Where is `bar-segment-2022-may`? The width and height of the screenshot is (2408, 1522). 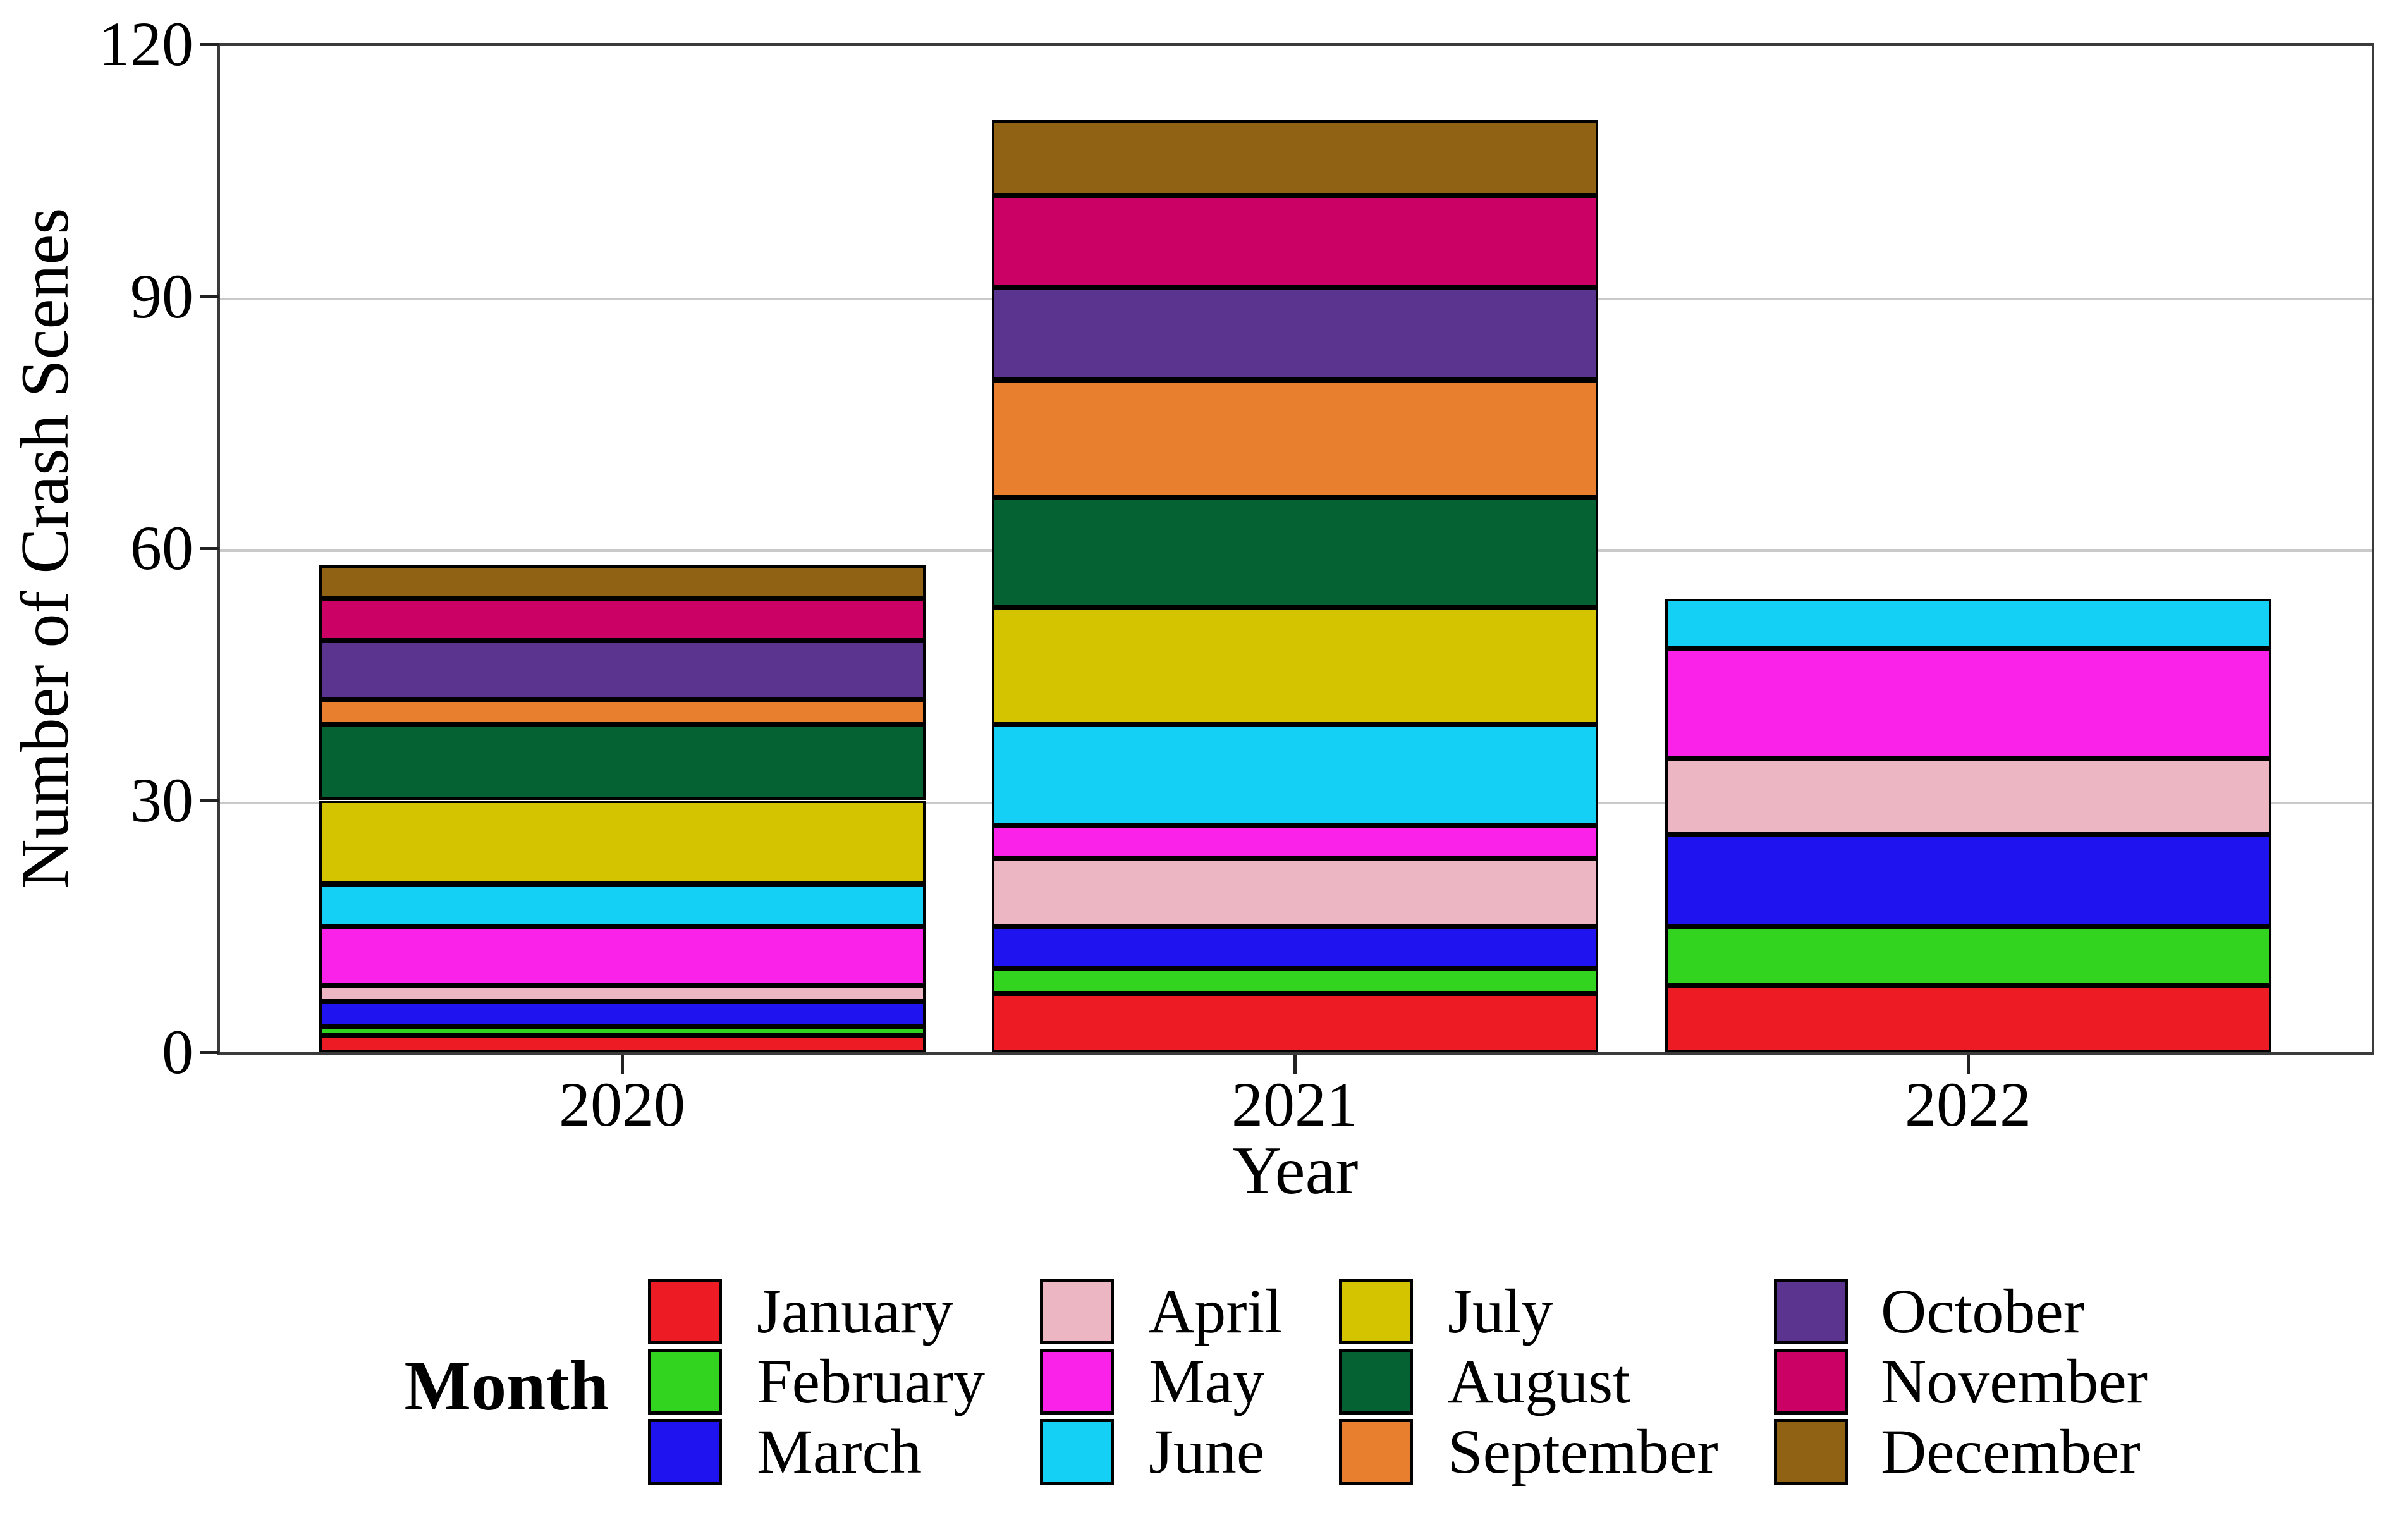
bar-segment-2022-may is located at coordinates (1968, 704).